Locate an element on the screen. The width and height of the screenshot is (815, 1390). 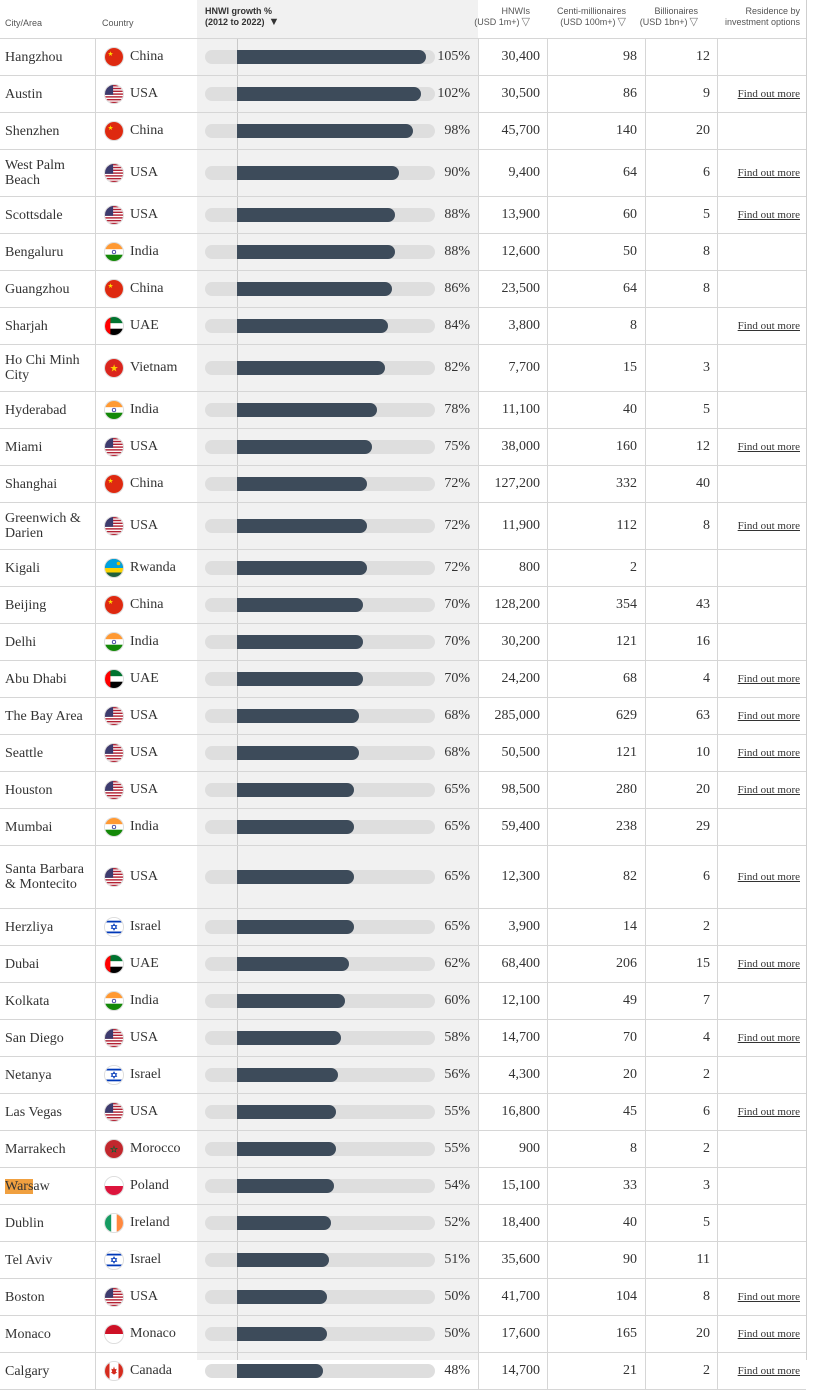
header-billionaires: Billionaires (USD 1bn+) ▽ is located at coordinates (669, 17).